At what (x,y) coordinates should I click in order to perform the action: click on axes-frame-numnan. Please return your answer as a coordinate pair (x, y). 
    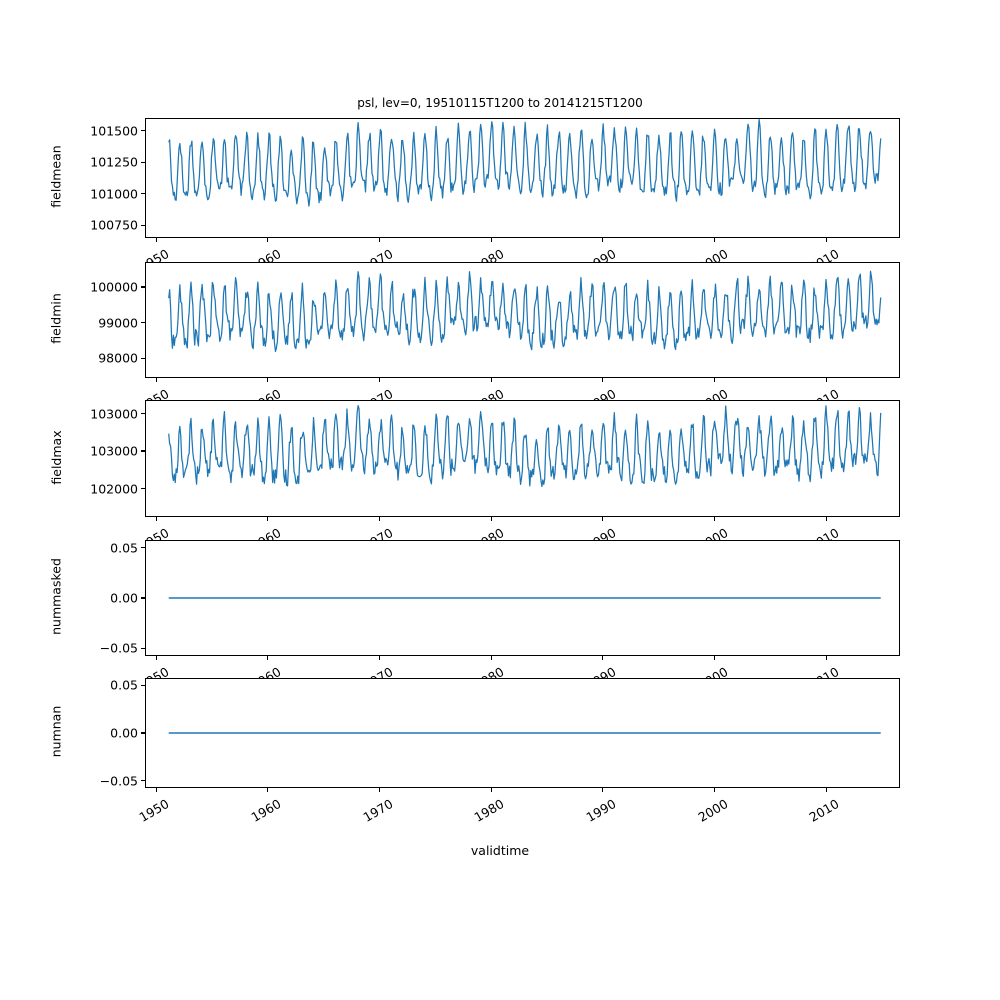
    Looking at the image, I should click on (522, 733).